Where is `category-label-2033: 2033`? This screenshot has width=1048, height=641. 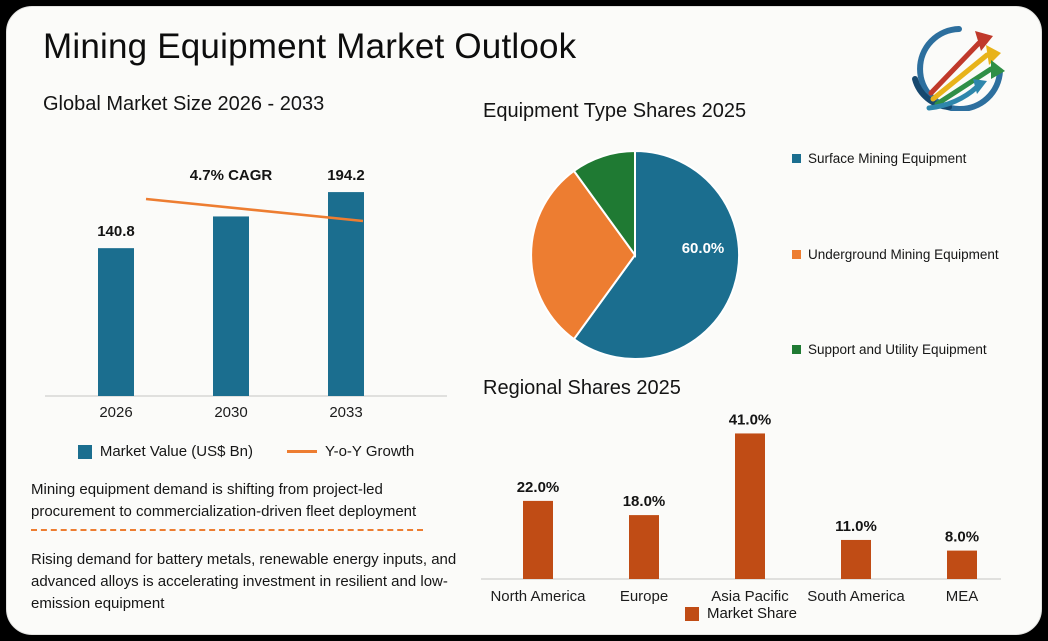 category-label-2033: 2033 is located at coordinates (345, 412).